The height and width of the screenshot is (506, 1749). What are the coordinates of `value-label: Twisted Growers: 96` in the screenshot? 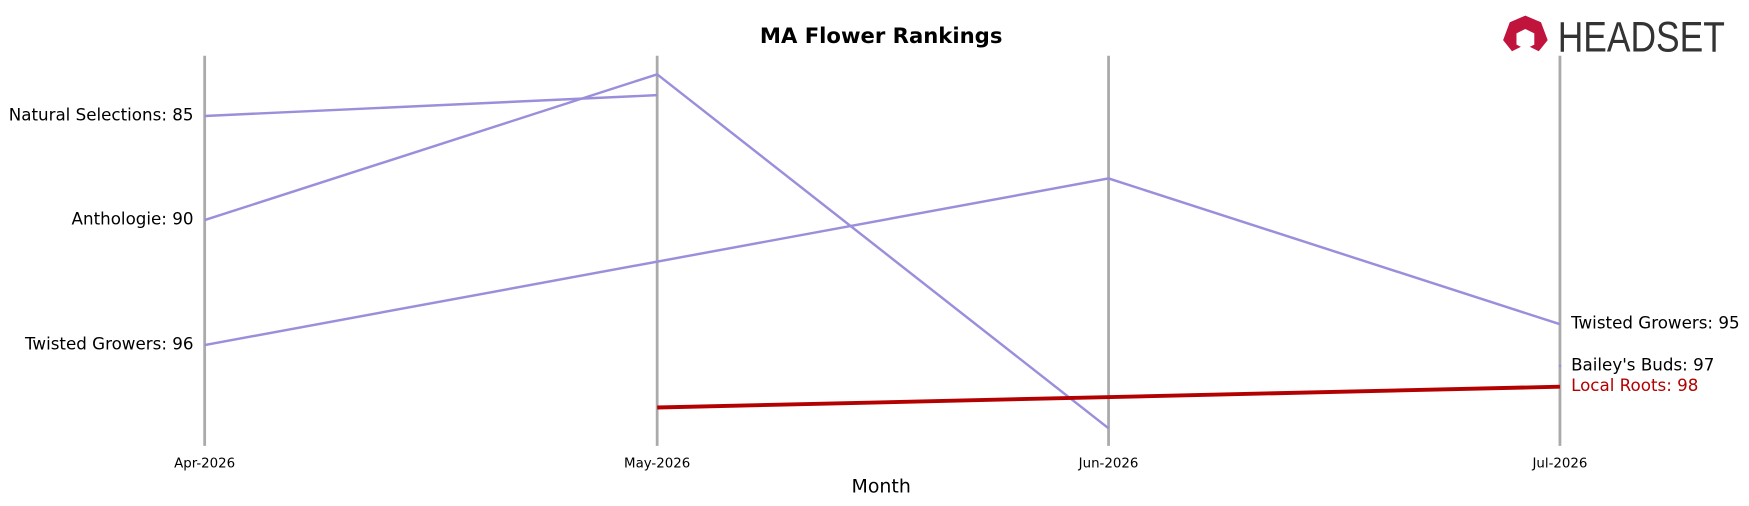 It's located at (109, 344).